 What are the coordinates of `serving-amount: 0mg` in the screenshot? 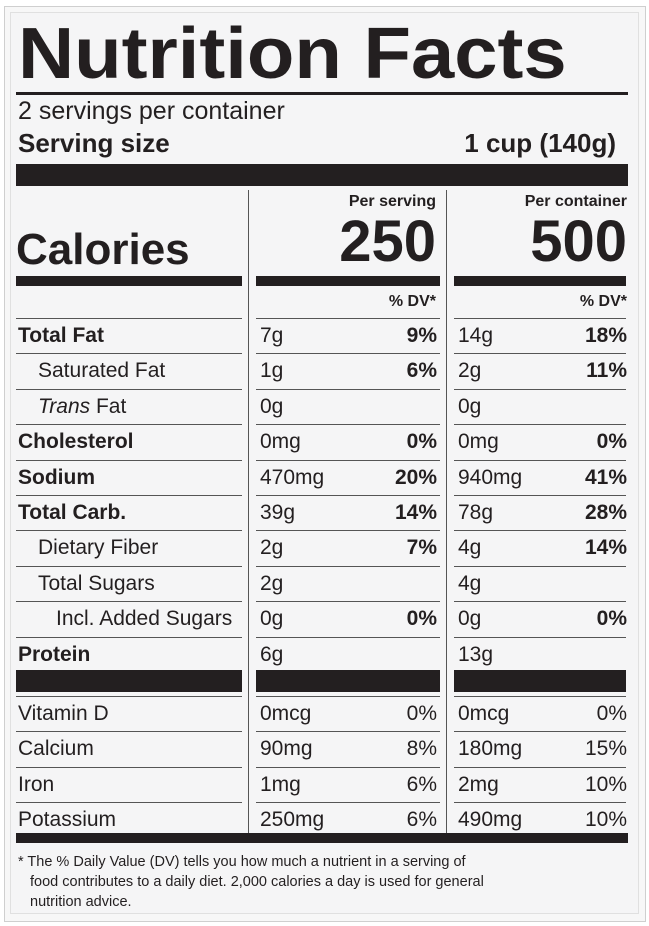 It's located at (280, 442).